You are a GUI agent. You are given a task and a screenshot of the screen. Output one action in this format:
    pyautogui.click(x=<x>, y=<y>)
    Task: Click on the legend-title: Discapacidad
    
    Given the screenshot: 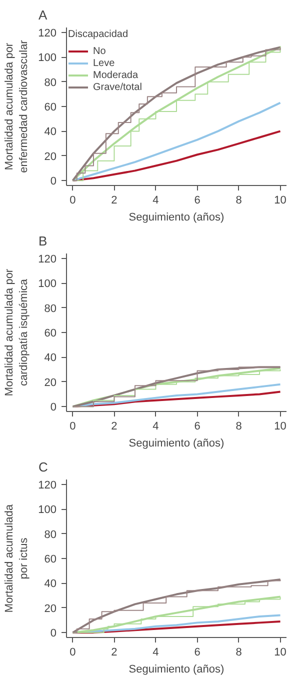 What is the action you would take?
    pyautogui.click(x=99, y=34)
    